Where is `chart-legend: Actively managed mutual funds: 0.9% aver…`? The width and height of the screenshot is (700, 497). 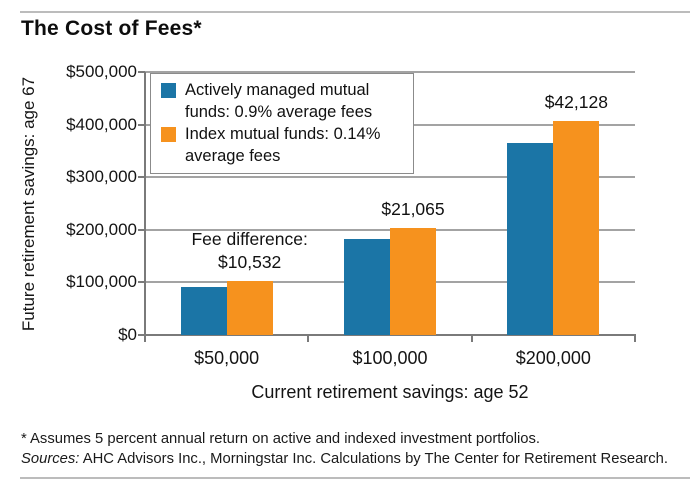
chart-legend: Actively managed mutual funds: 0.9% aver… is located at coordinates (282, 123).